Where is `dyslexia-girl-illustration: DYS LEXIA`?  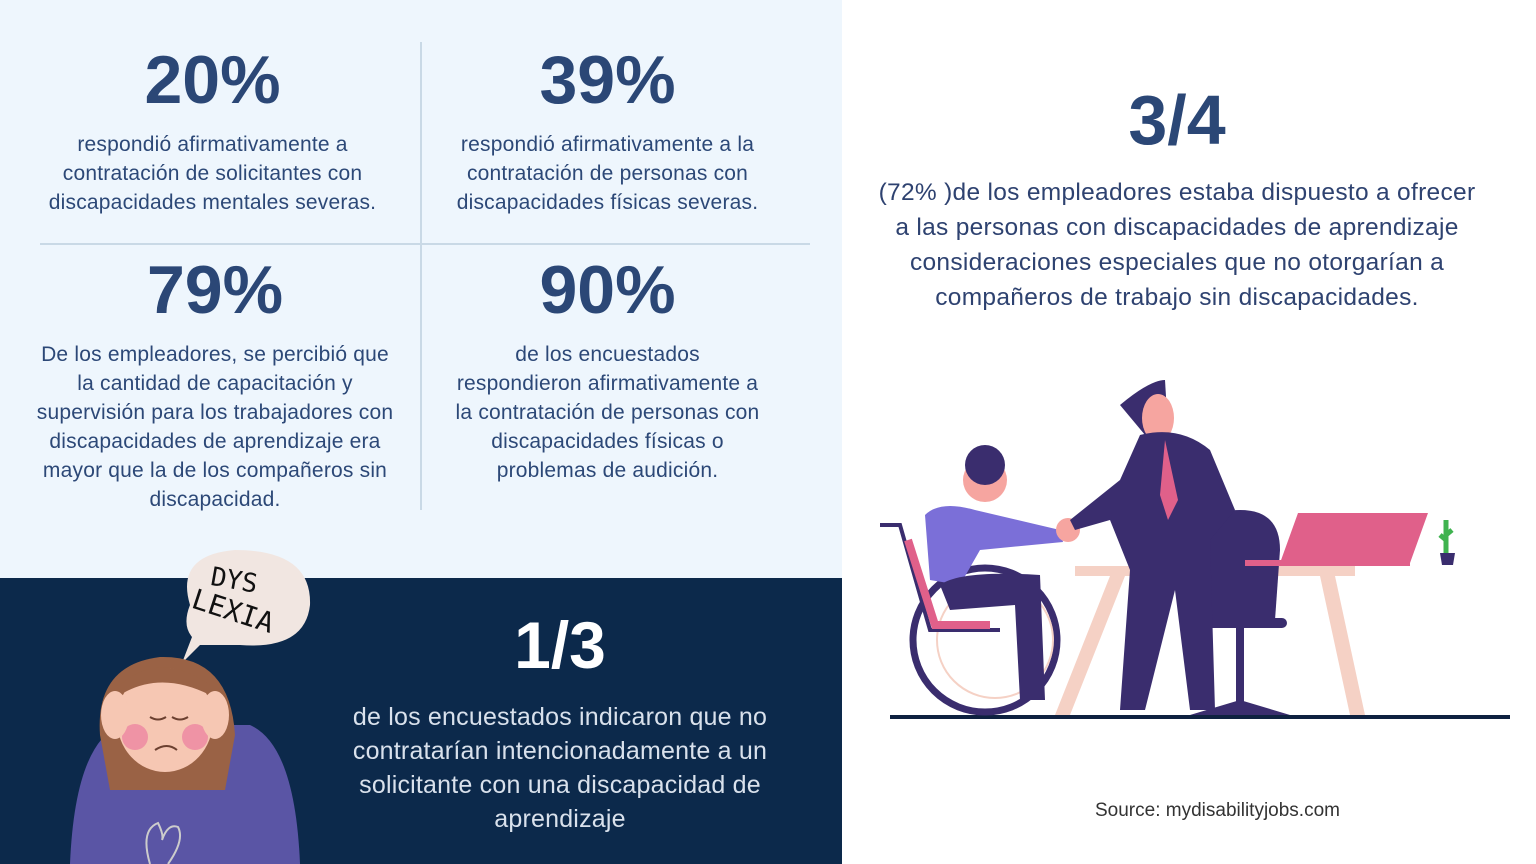
dyslexia-girl-illustration: DYS LEXIA is located at coordinates (190, 707).